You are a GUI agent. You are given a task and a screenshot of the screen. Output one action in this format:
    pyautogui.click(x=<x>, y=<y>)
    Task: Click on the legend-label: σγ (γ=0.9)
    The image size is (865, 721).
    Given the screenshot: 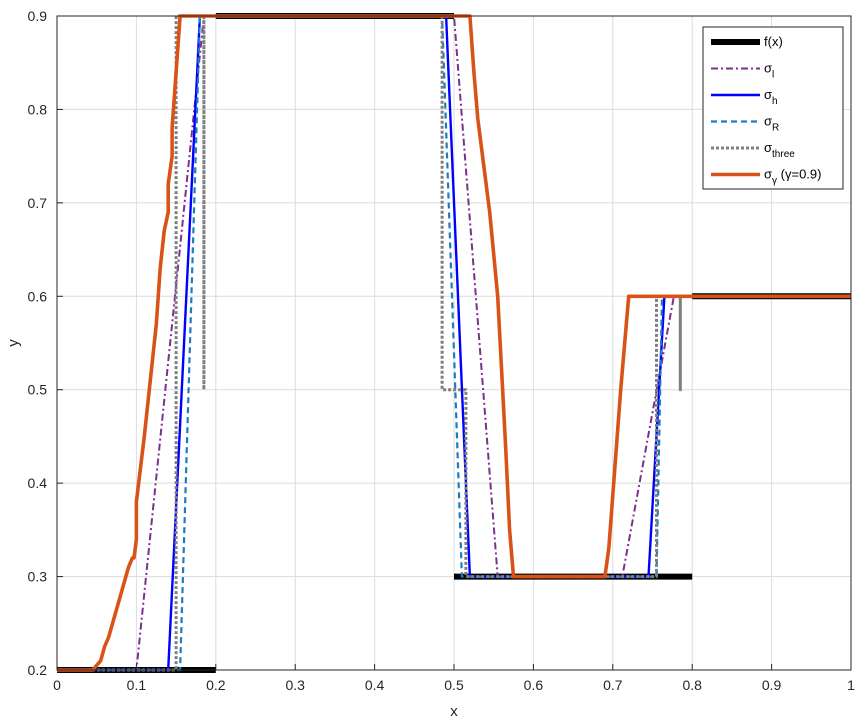 What is the action you would take?
    pyautogui.click(x=792, y=177)
    